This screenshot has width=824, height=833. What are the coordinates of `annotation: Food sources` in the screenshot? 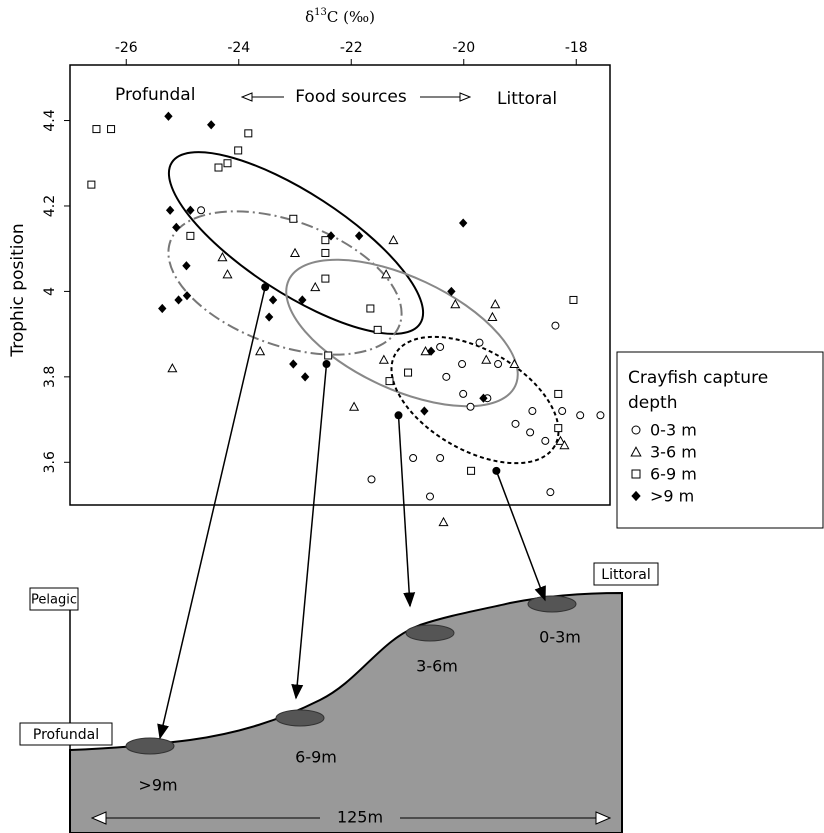 It's located at (351, 97).